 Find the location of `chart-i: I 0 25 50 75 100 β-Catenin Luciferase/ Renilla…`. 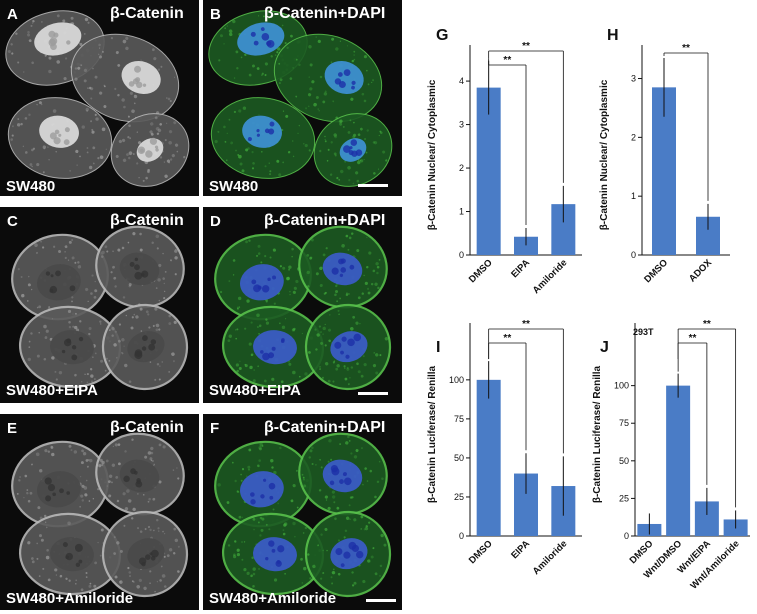

chart-i: I 0 25 50 75 100 β-Catenin Luciferase/ Renilla… is located at coordinates (504, 448).